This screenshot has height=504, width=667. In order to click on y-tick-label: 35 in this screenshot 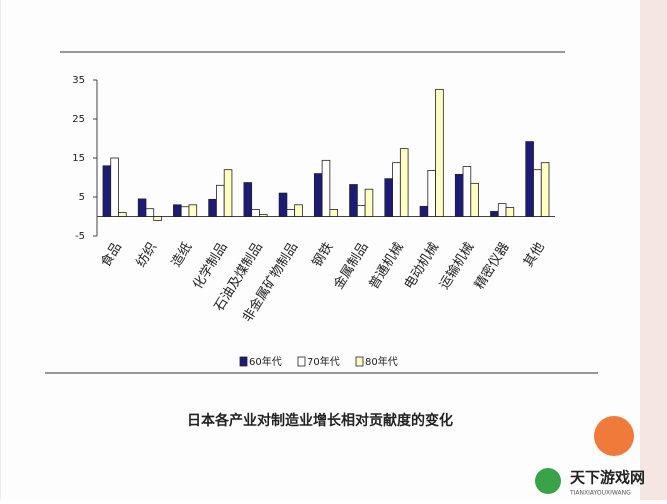, I will do `click(78, 80)`.